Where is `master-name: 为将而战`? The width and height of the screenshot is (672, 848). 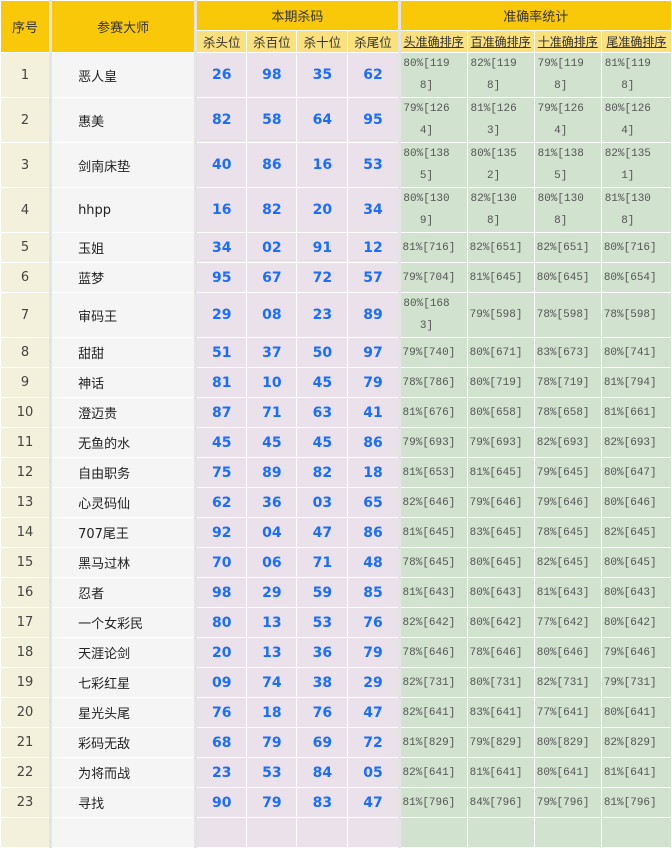
master-name: 为将而战 is located at coordinates (123, 772).